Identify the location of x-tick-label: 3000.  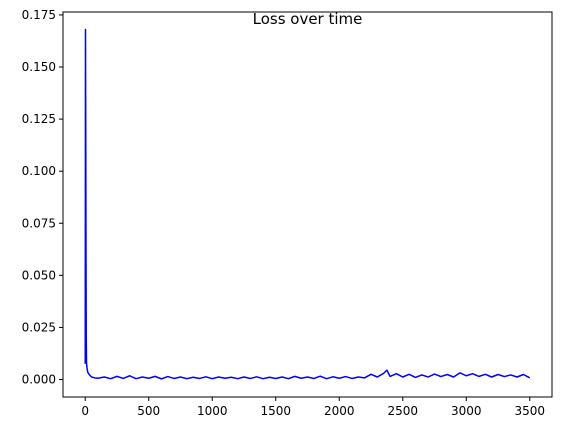
(466, 411).